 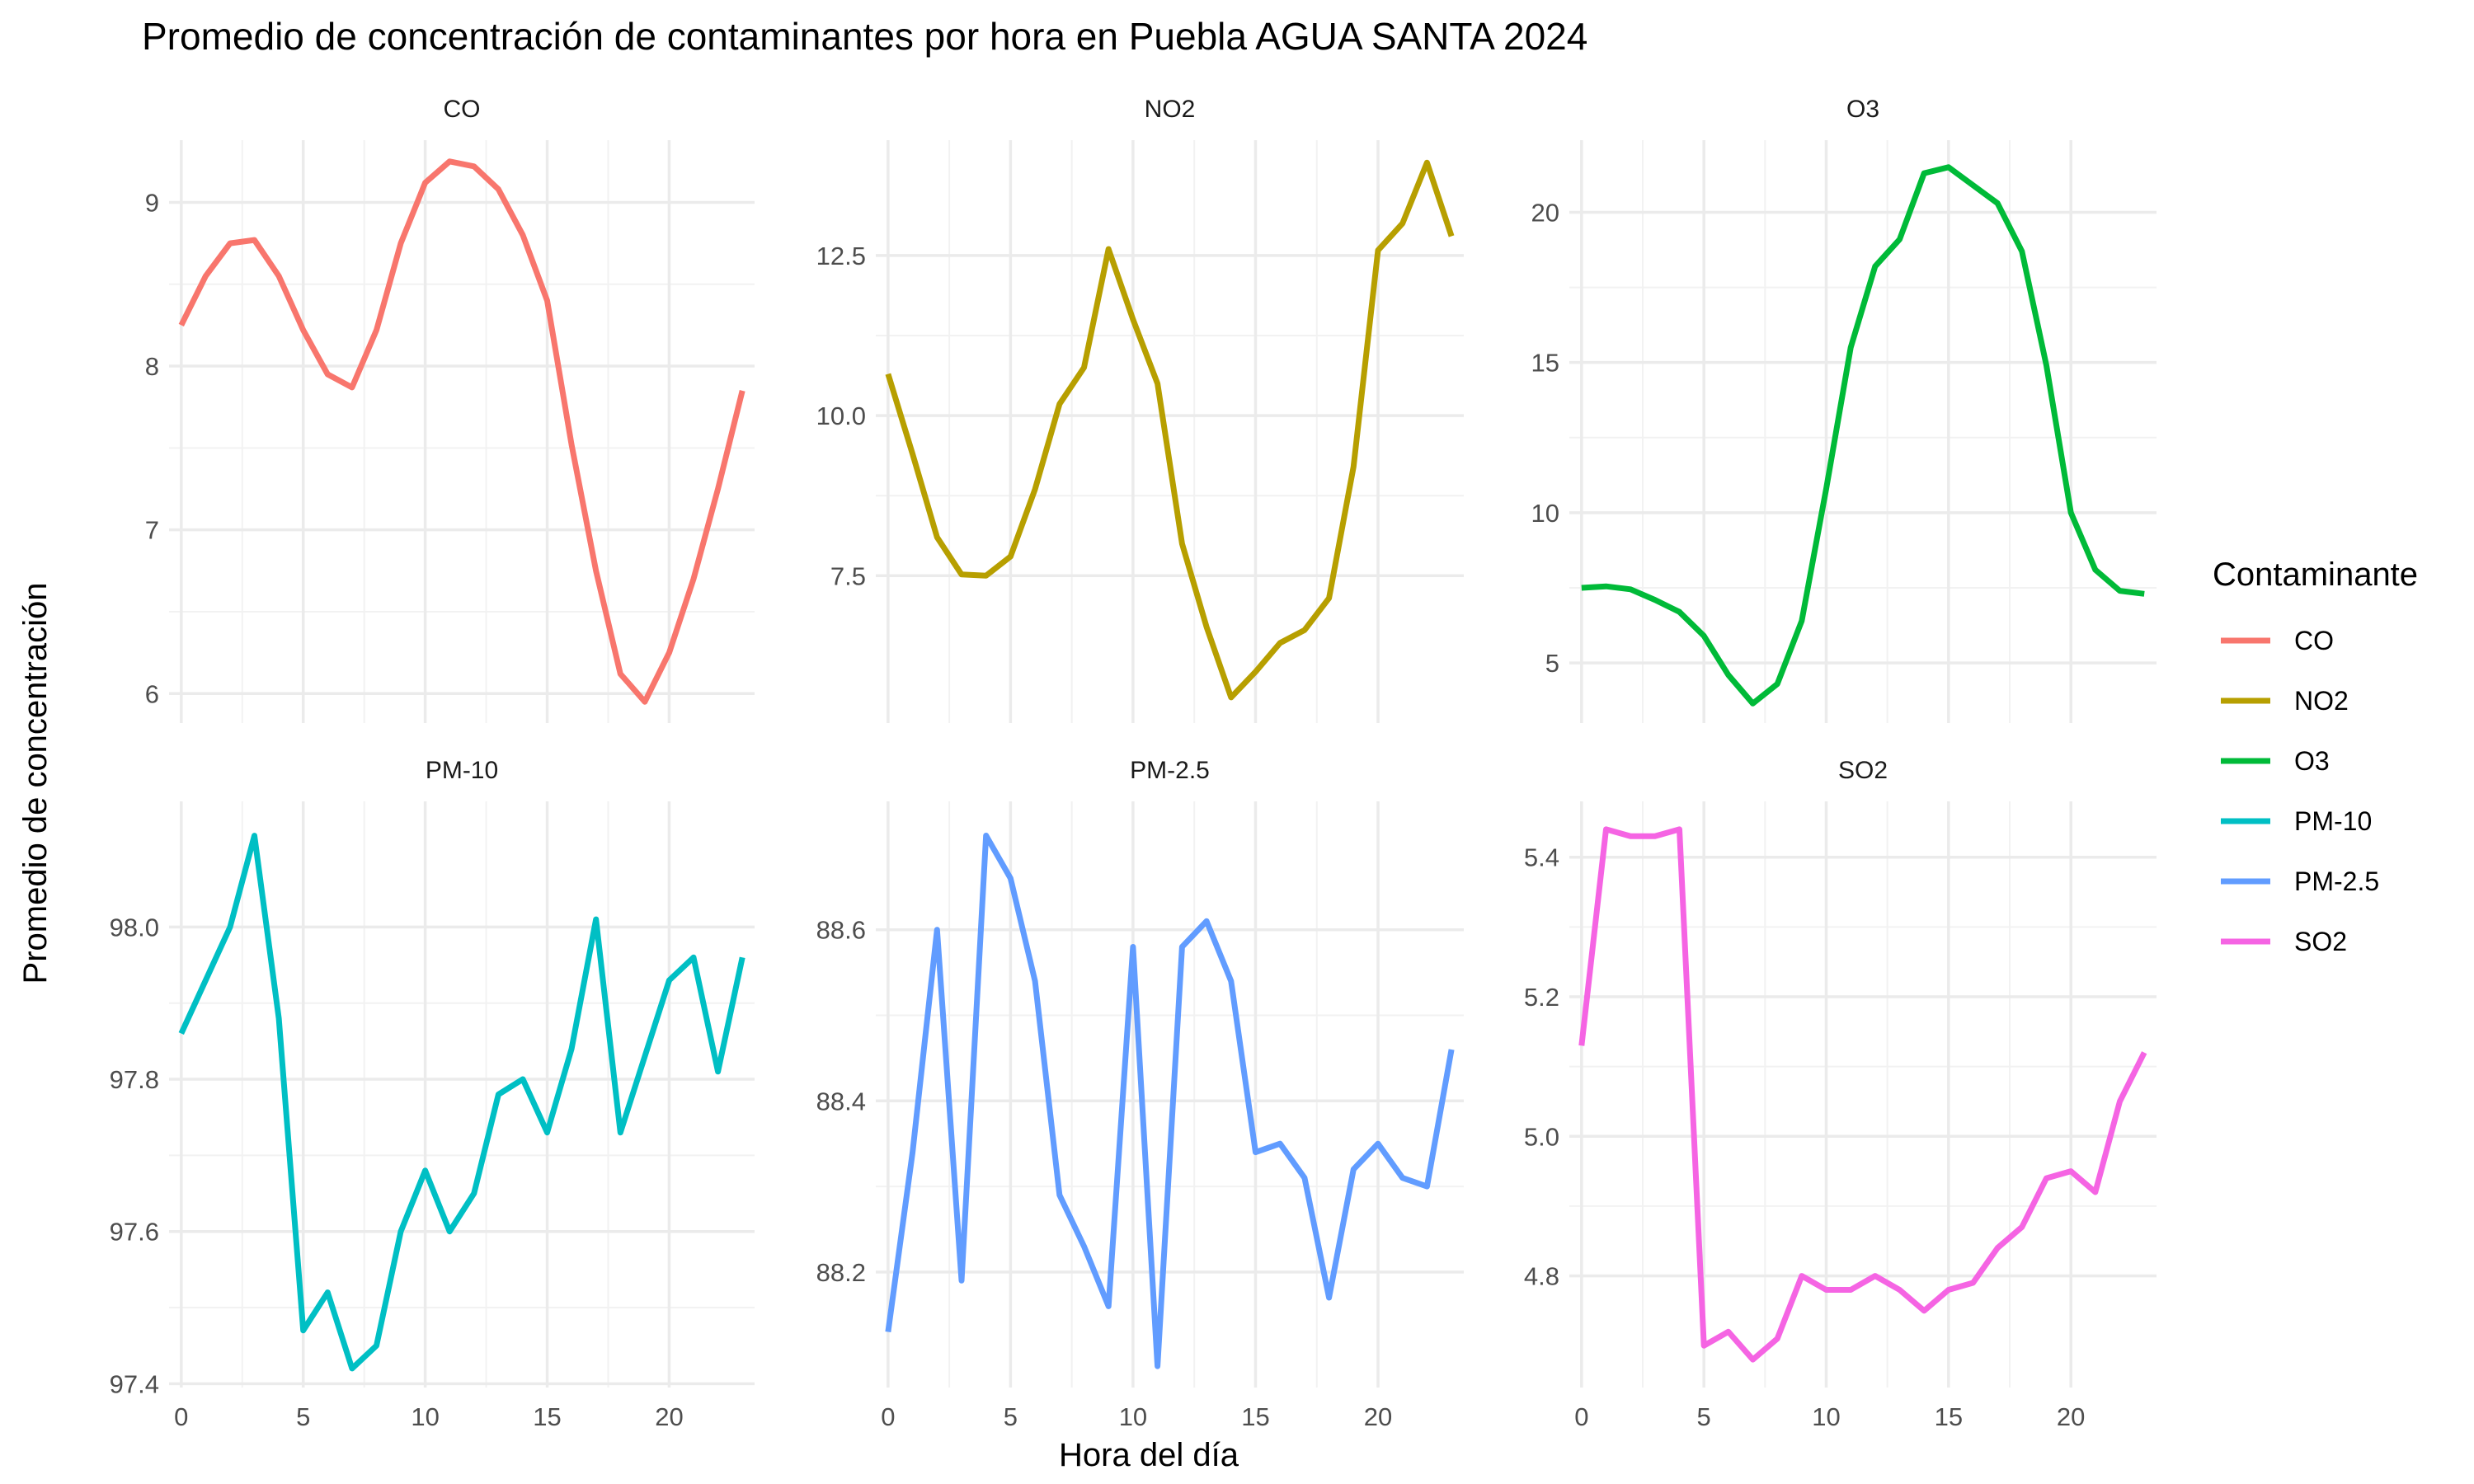 I want to click on legend-item-pm-2-5: PM-2.5, so click(x=2300, y=881).